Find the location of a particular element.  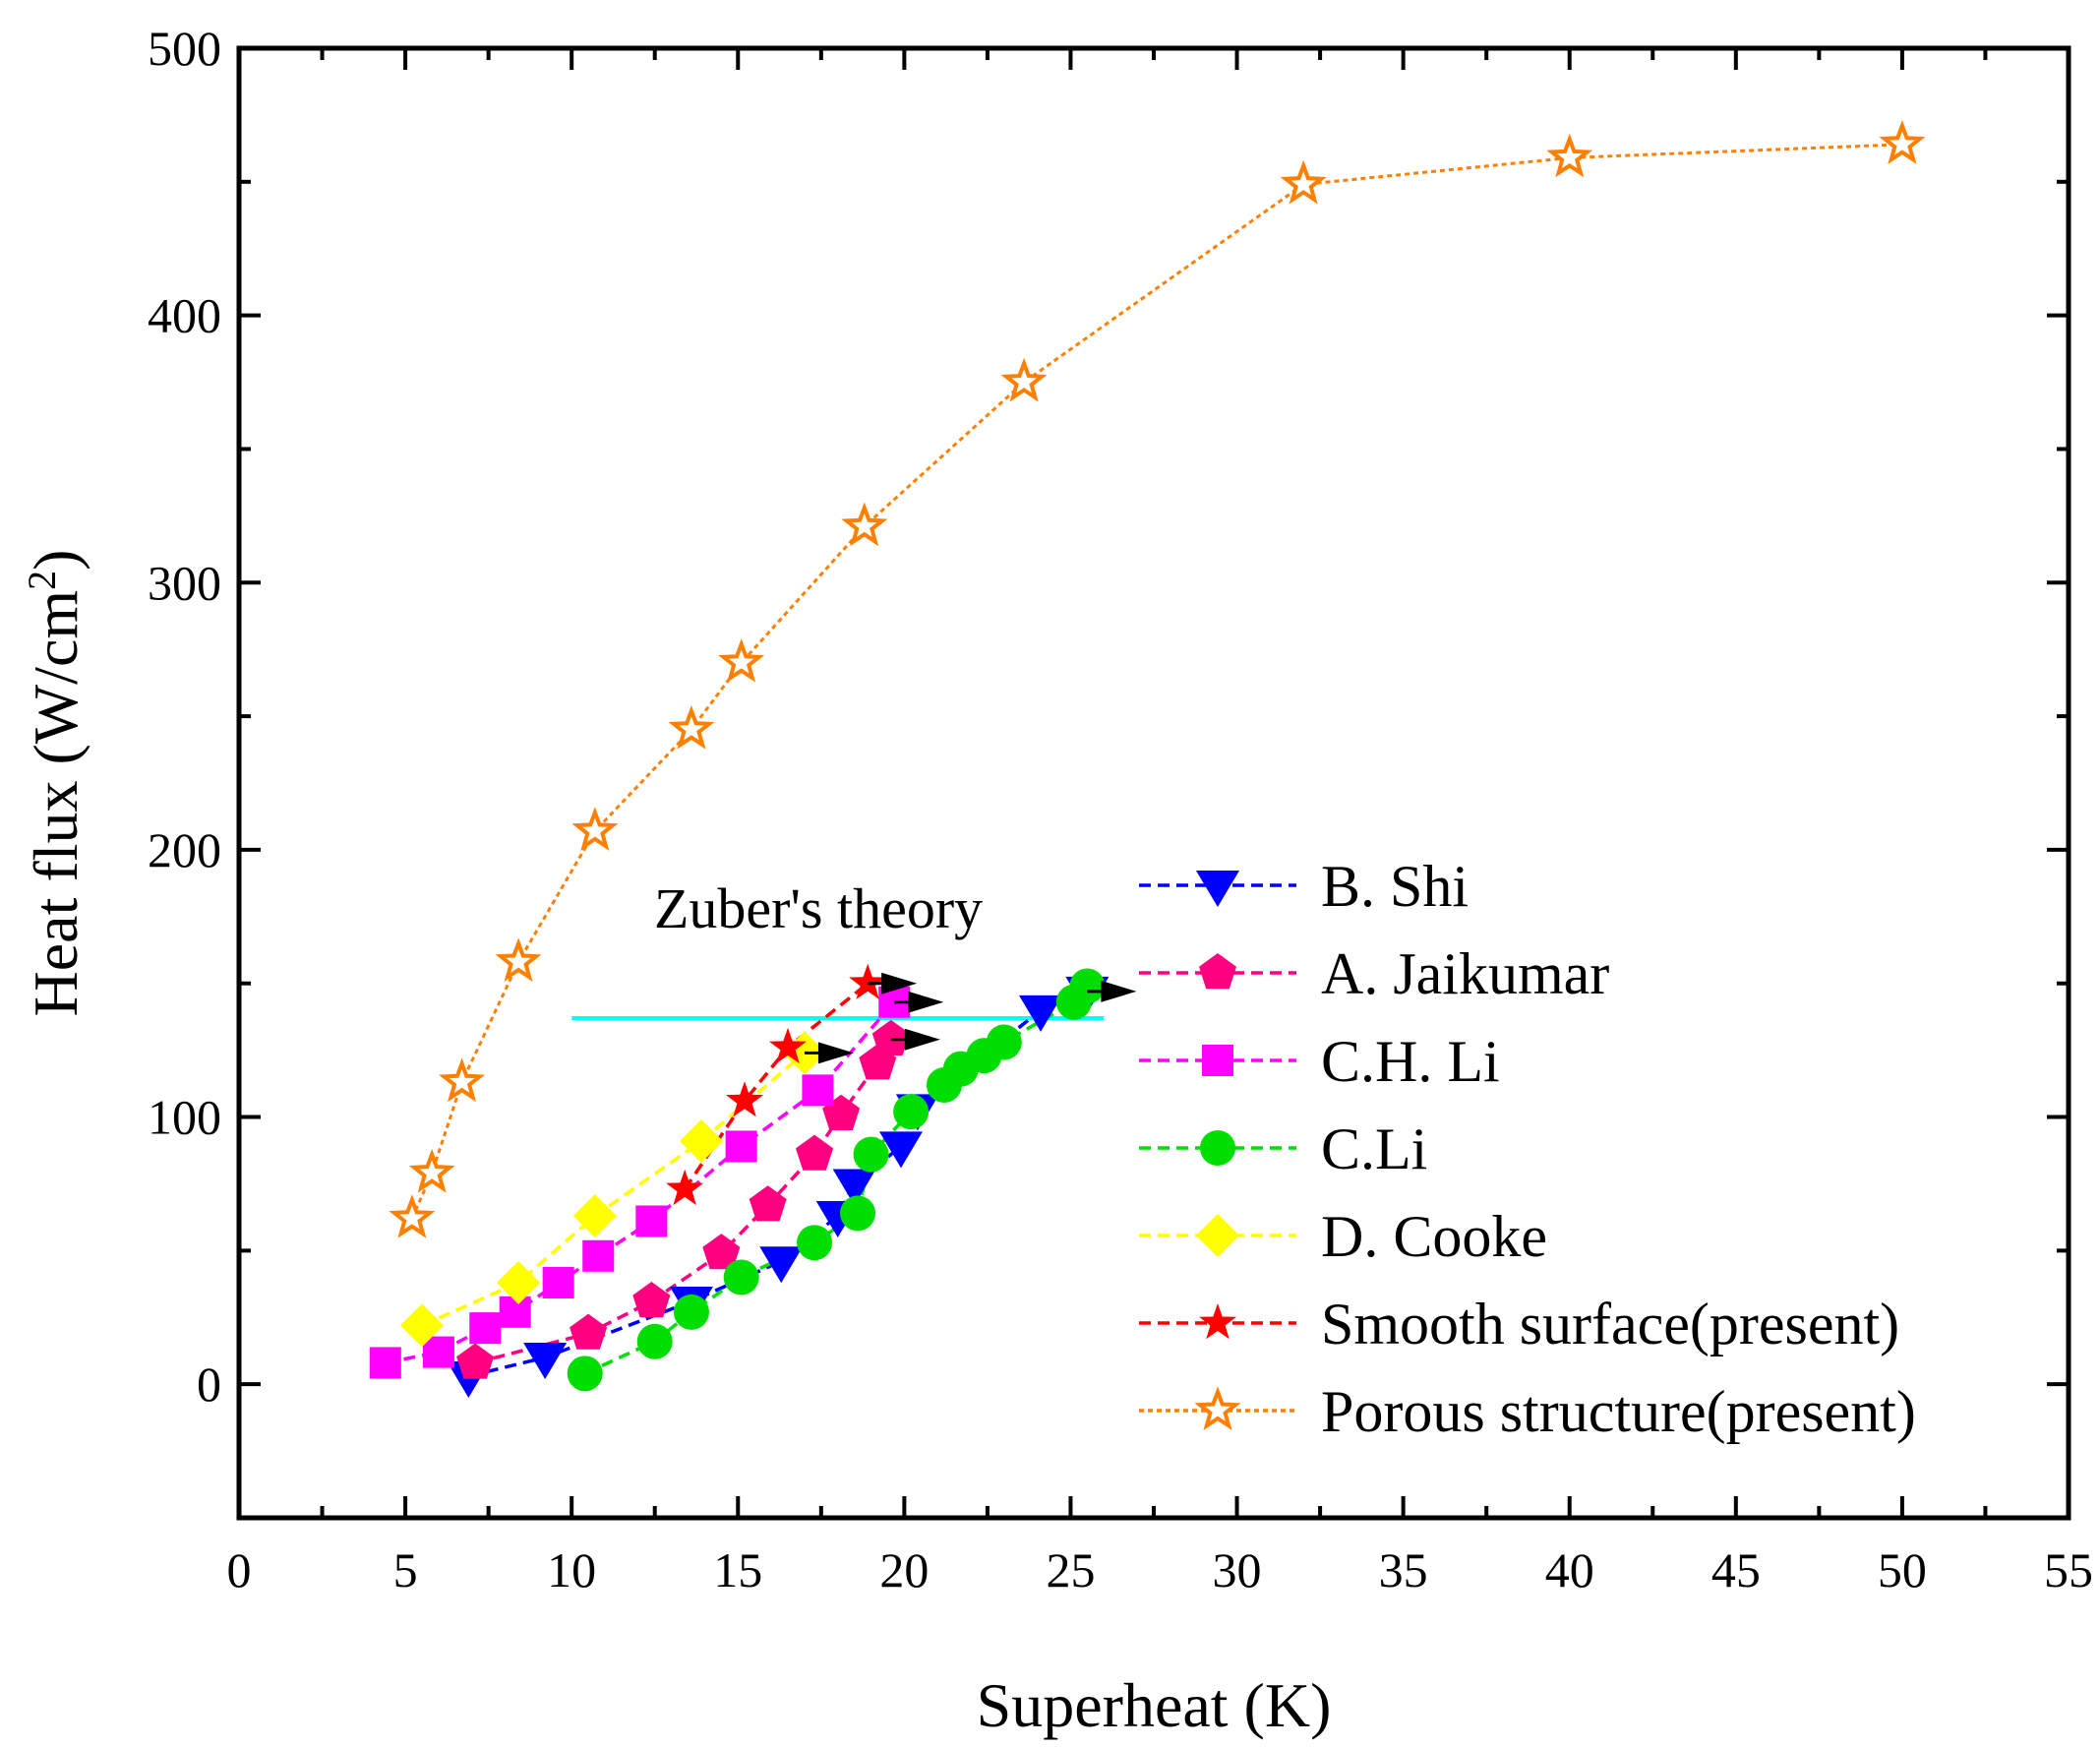

y-axis-title-close: ) is located at coordinates (55, 561).